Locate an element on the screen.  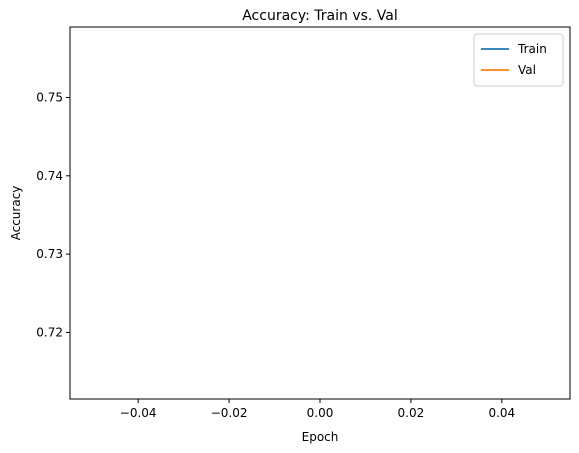
legend: Train Val is located at coordinates (518, 60).